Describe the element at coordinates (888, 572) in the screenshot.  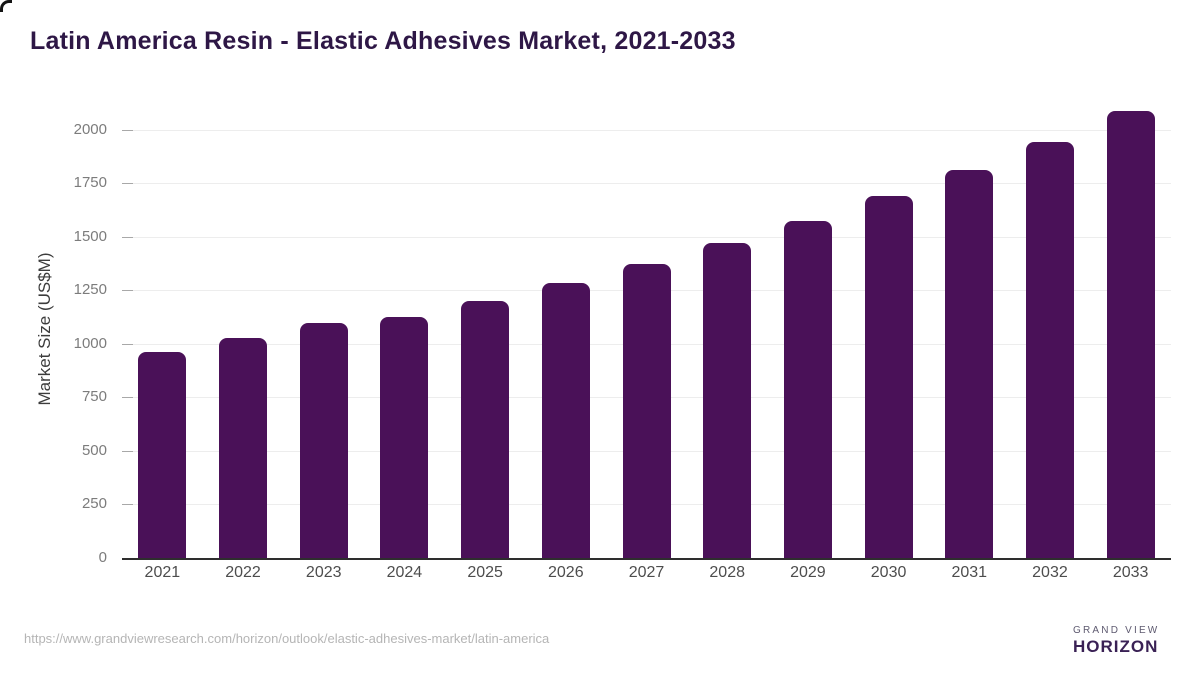
I see `x-axis-tick-label: 2030` at that location.